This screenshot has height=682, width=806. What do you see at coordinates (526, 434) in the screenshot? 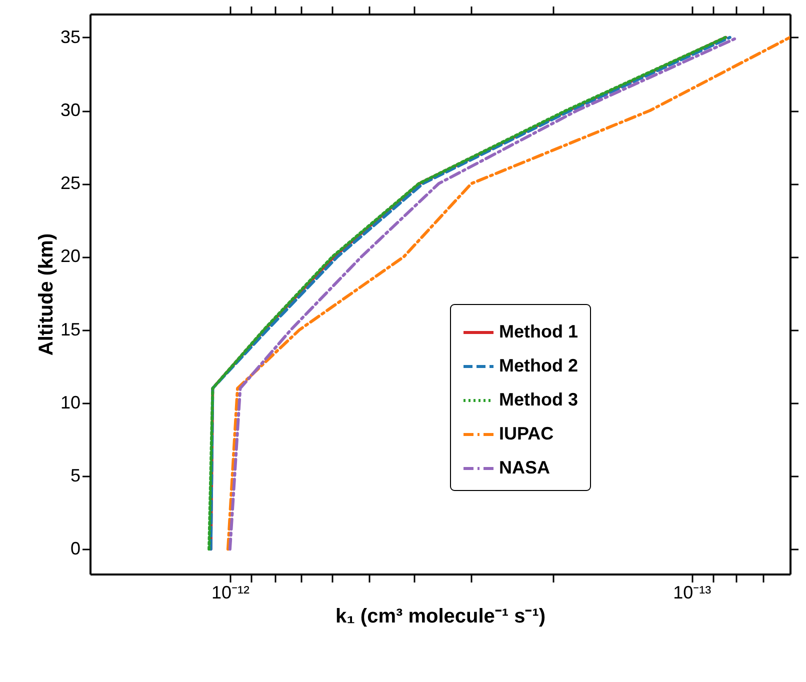
I see `legend-label: IUPAC` at bounding box center [526, 434].